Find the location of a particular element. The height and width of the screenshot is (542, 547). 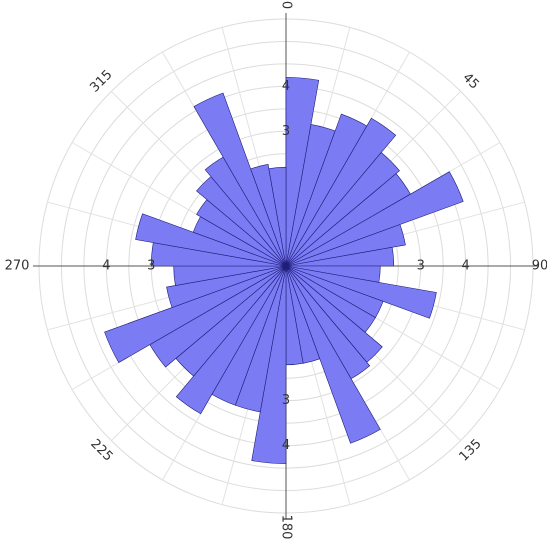

radial-tick-right-3: 3 is located at coordinates (421, 266).